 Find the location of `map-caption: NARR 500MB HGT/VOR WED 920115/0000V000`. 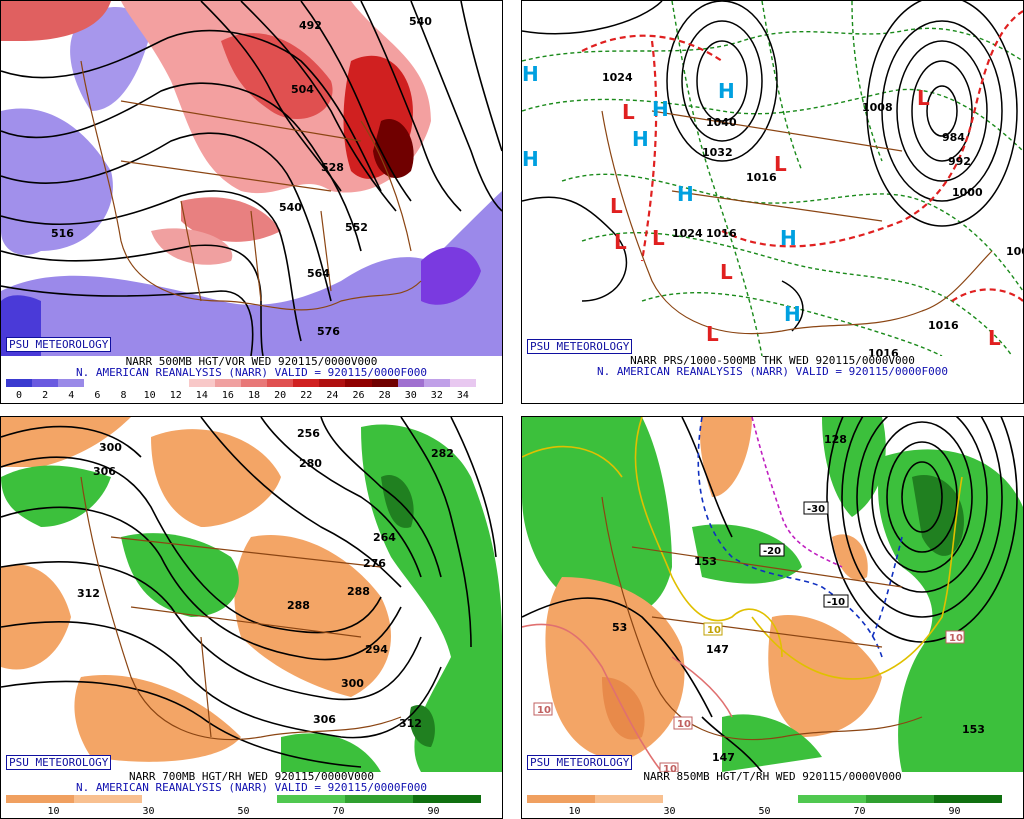

map-caption: NARR 500MB HGT/VOR WED 920115/0000V000 is located at coordinates (251, 361).